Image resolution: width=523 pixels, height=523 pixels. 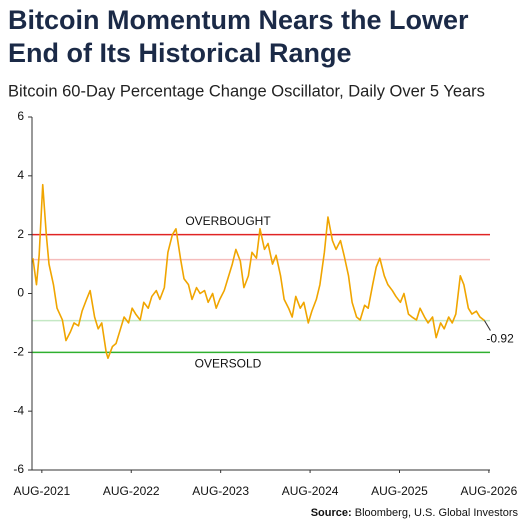 I want to click on y-tick-label: 0, so click(x=20, y=293).